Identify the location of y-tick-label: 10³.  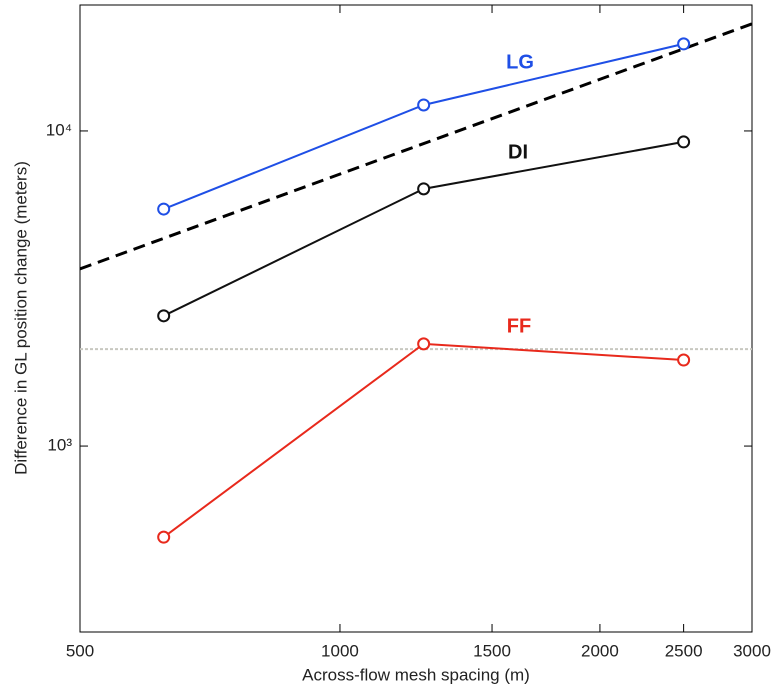
(59, 445).